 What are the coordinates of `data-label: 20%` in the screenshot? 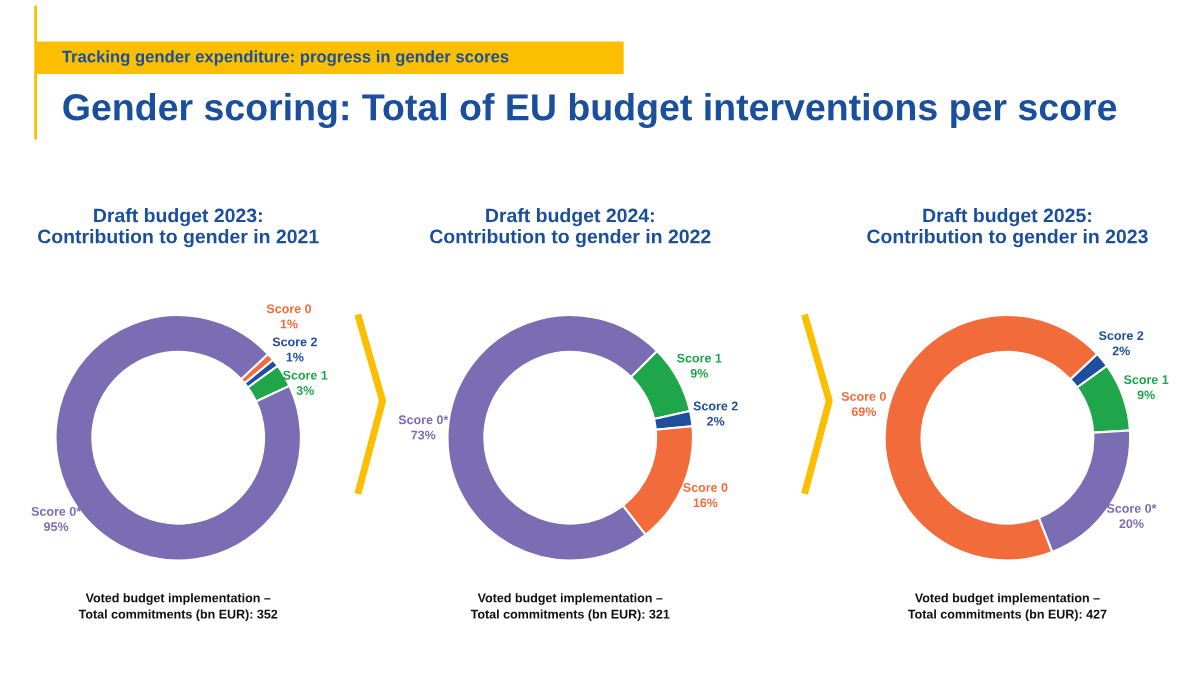 It's located at (1131, 524).